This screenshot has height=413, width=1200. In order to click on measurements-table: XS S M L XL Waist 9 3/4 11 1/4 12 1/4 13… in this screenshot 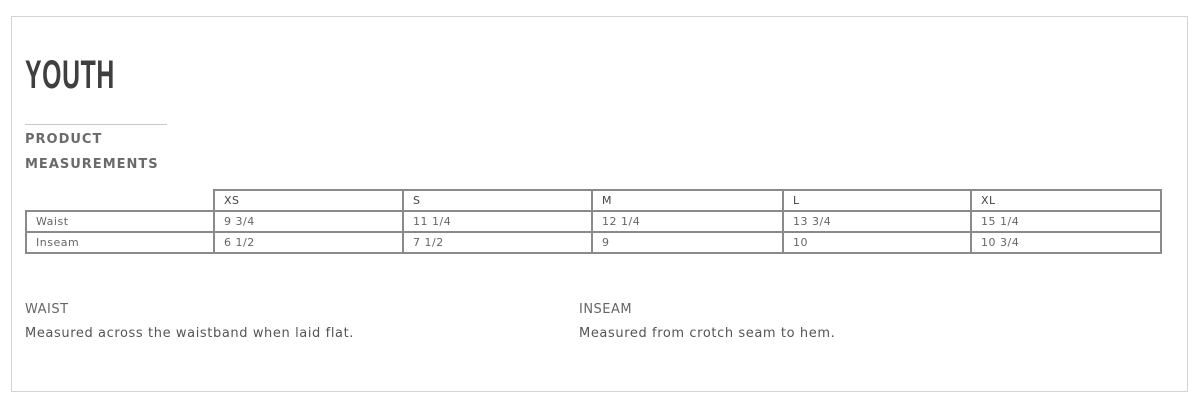, I will do `click(593, 221)`.